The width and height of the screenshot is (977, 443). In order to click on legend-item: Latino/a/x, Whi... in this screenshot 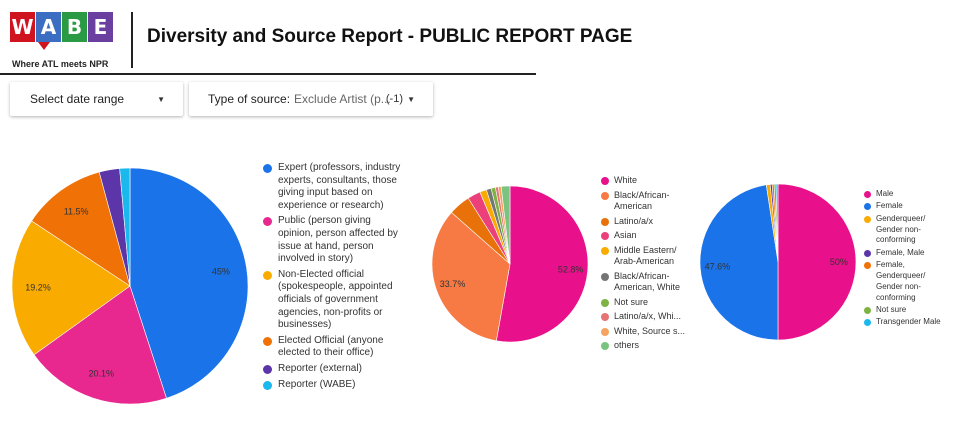, I will do `click(647, 317)`.